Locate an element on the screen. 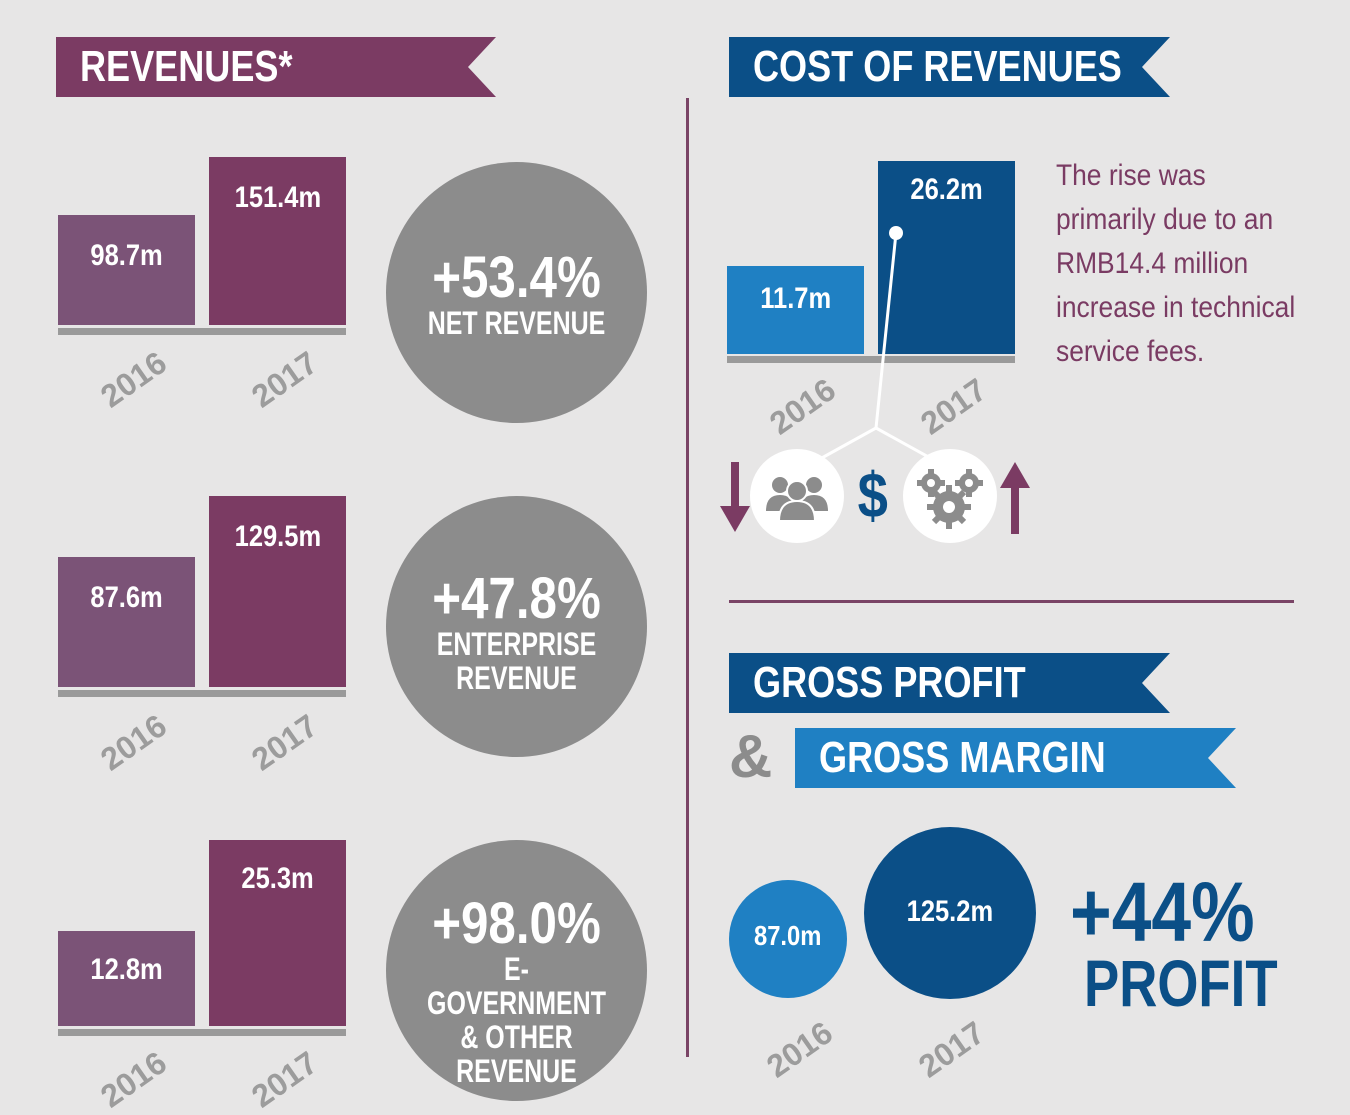  bar-value-label: 98.7m is located at coordinates (126, 255).